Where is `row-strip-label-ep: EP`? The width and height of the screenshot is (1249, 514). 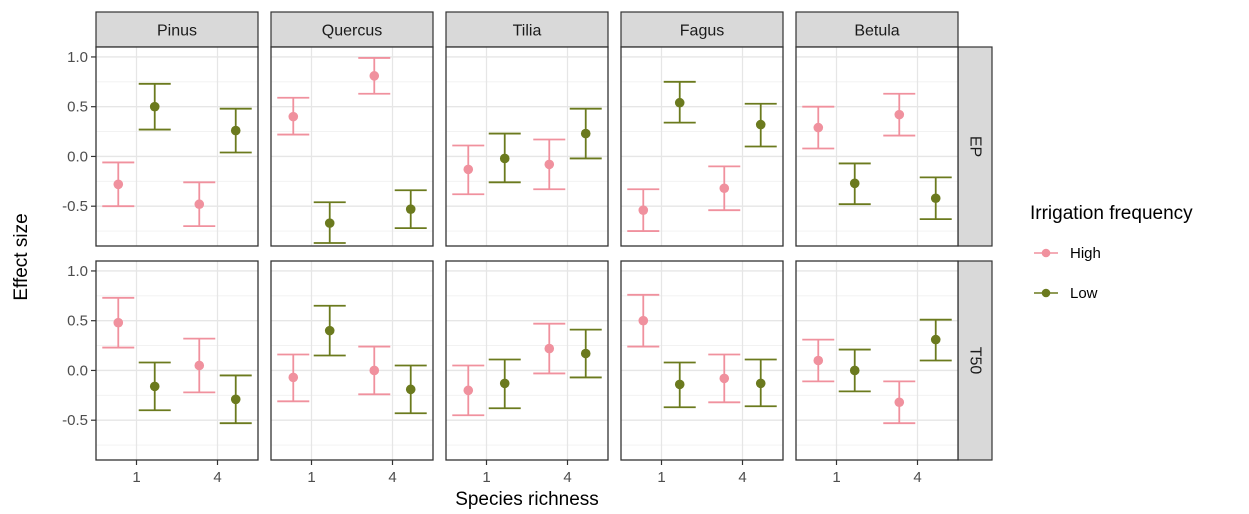 row-strip-label-ep: EP is located at coordinates (975, 146).